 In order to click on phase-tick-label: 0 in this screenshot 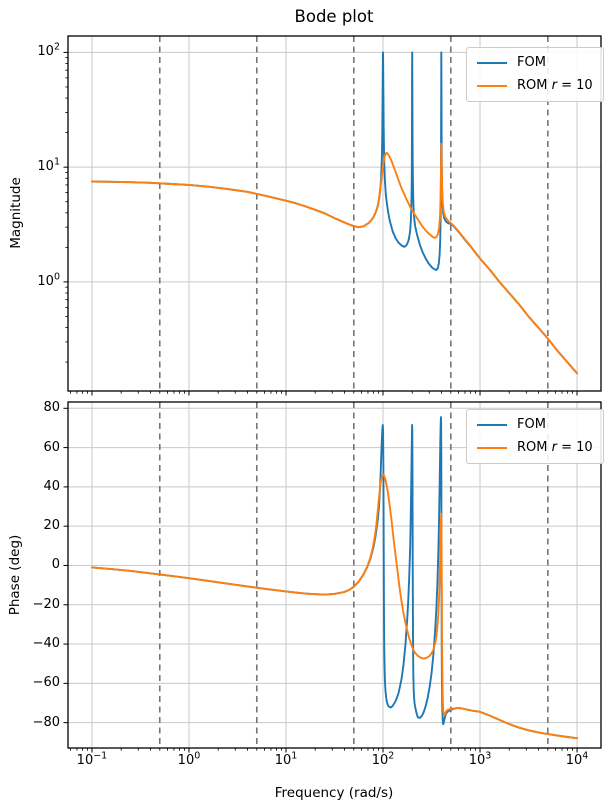, I will do `click(55, 565)`.